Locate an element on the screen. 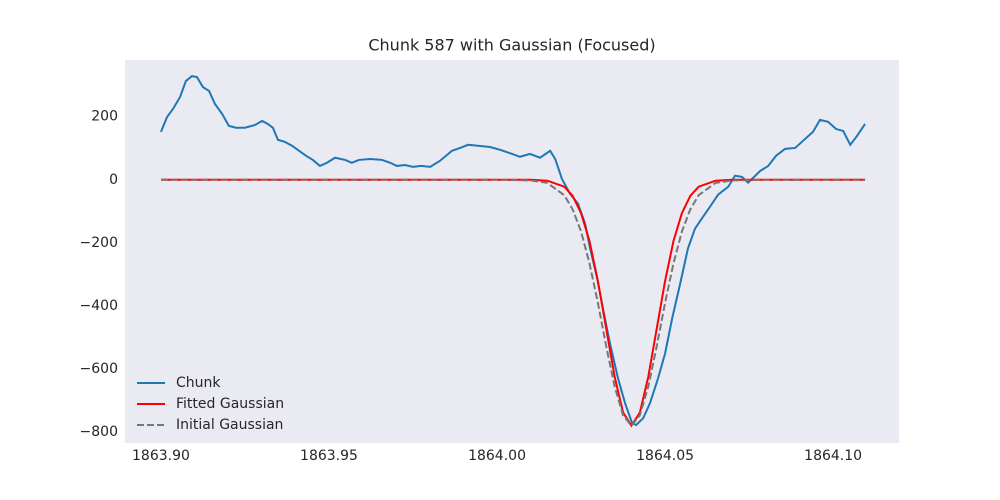 This screenshot has width=1000, height=500. legend-label: Chunk is located at coordinates (198, 383).